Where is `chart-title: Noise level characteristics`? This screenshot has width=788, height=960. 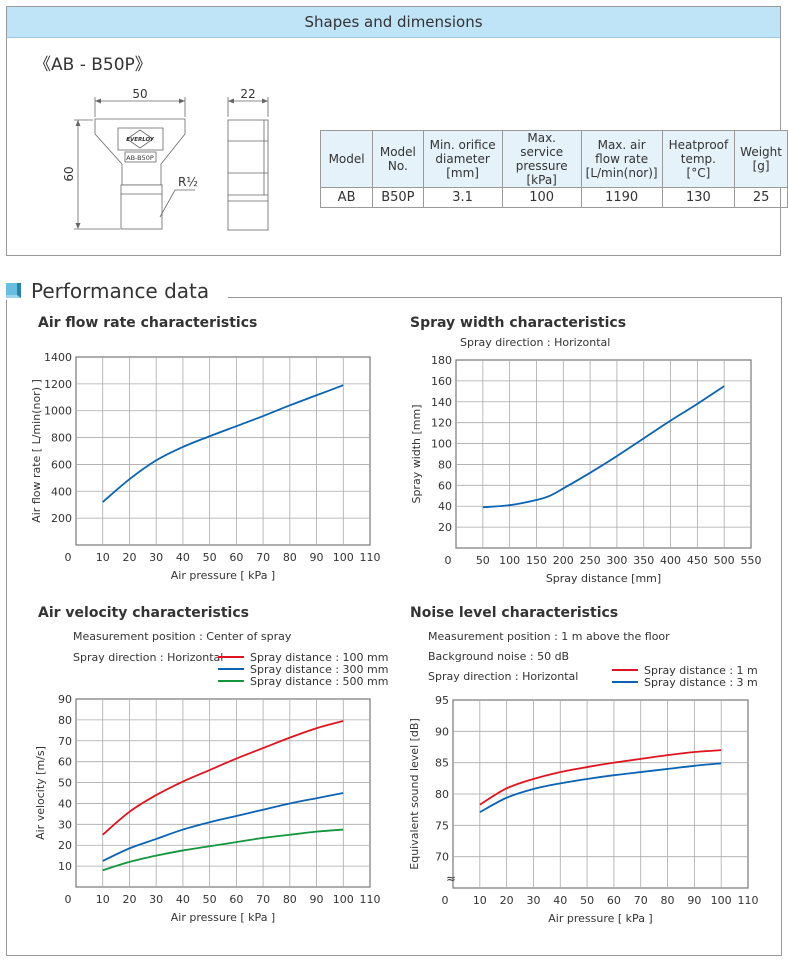
chart-title: Noise level characteristics is located at coordinates (514, 613).